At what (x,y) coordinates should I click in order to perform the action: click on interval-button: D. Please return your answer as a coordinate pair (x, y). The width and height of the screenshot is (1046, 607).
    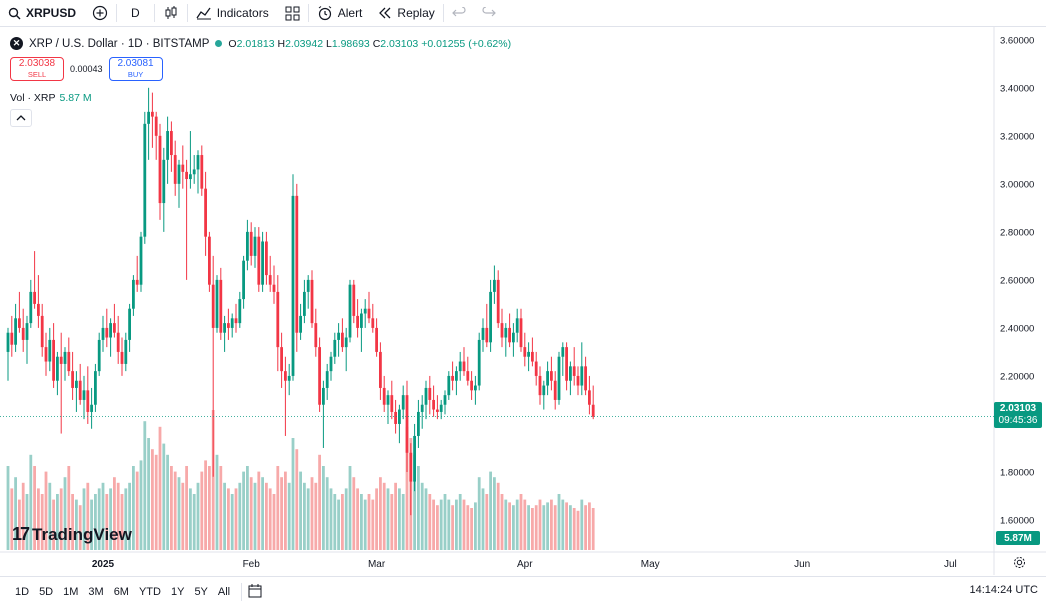
    Looking at the image, I should click on (135, 13).